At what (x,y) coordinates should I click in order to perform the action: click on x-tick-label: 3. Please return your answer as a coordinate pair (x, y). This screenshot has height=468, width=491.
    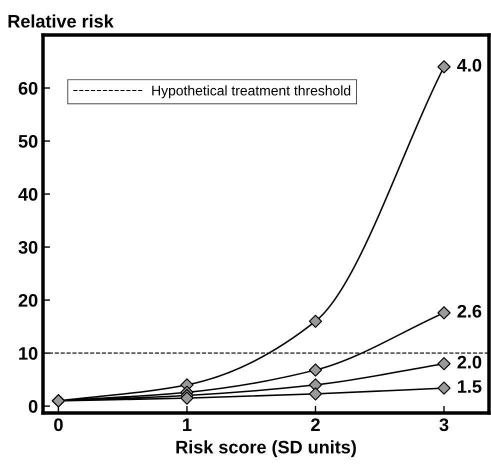
    Looking at the image, I should click on (443, 425).